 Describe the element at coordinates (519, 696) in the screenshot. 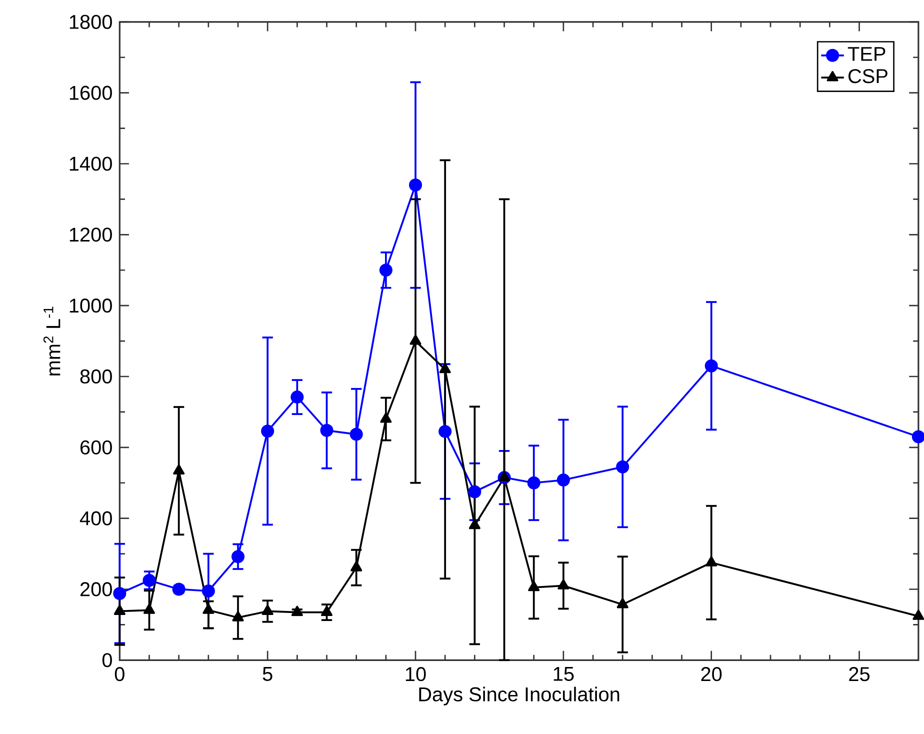

I see `x-axis-title: Days Since Inoculation` at that location.